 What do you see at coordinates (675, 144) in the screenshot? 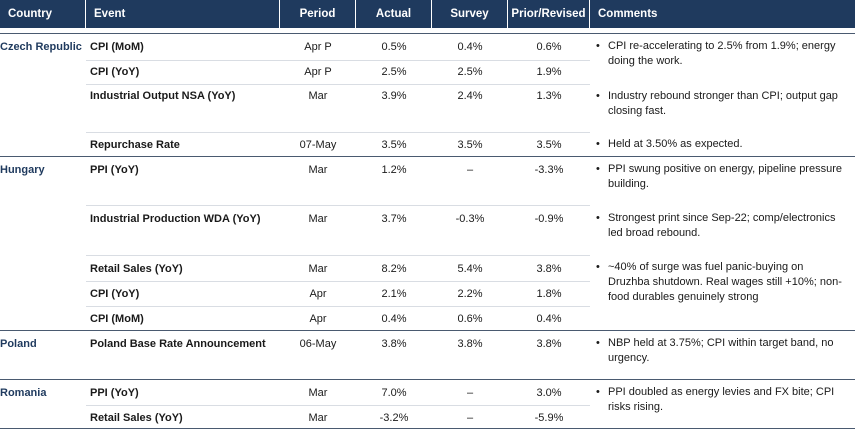
I see `comment-text: Held at 3.50% as expected.` at bounding box center [675, 144].